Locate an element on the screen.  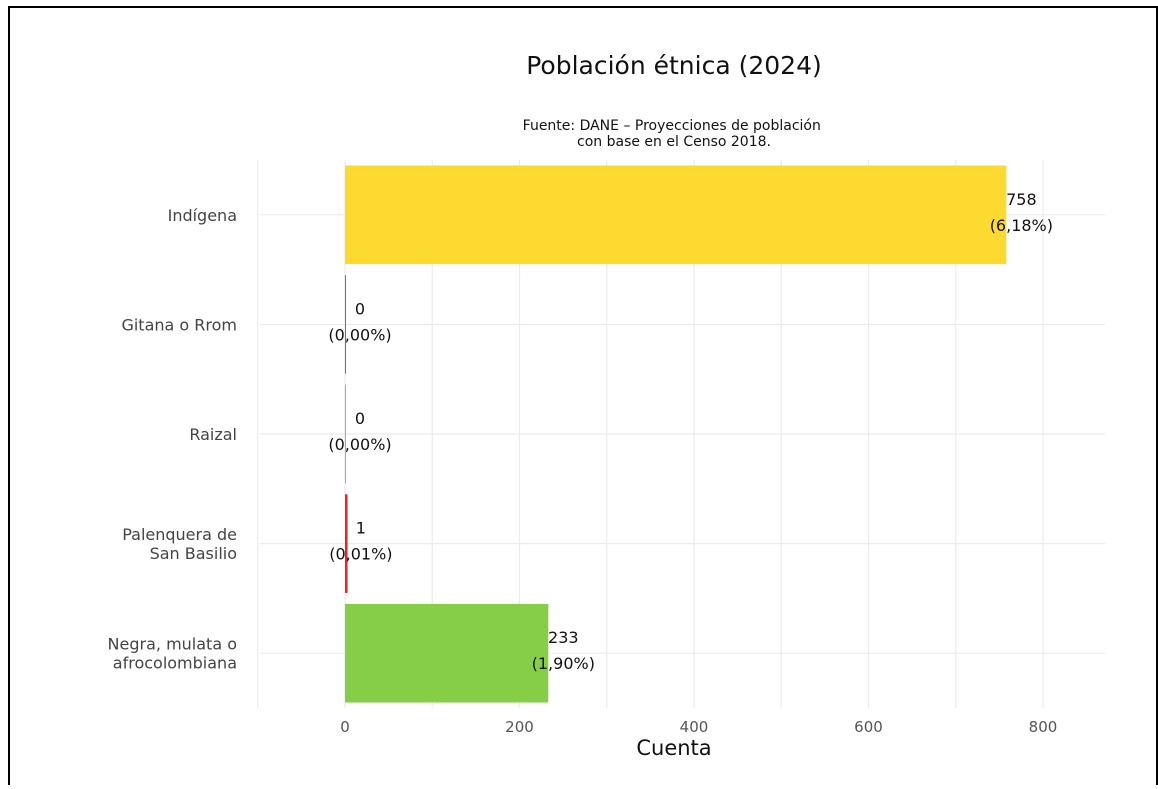
data-label-percent: (6,18%) is located at coordinates (1021, 225).